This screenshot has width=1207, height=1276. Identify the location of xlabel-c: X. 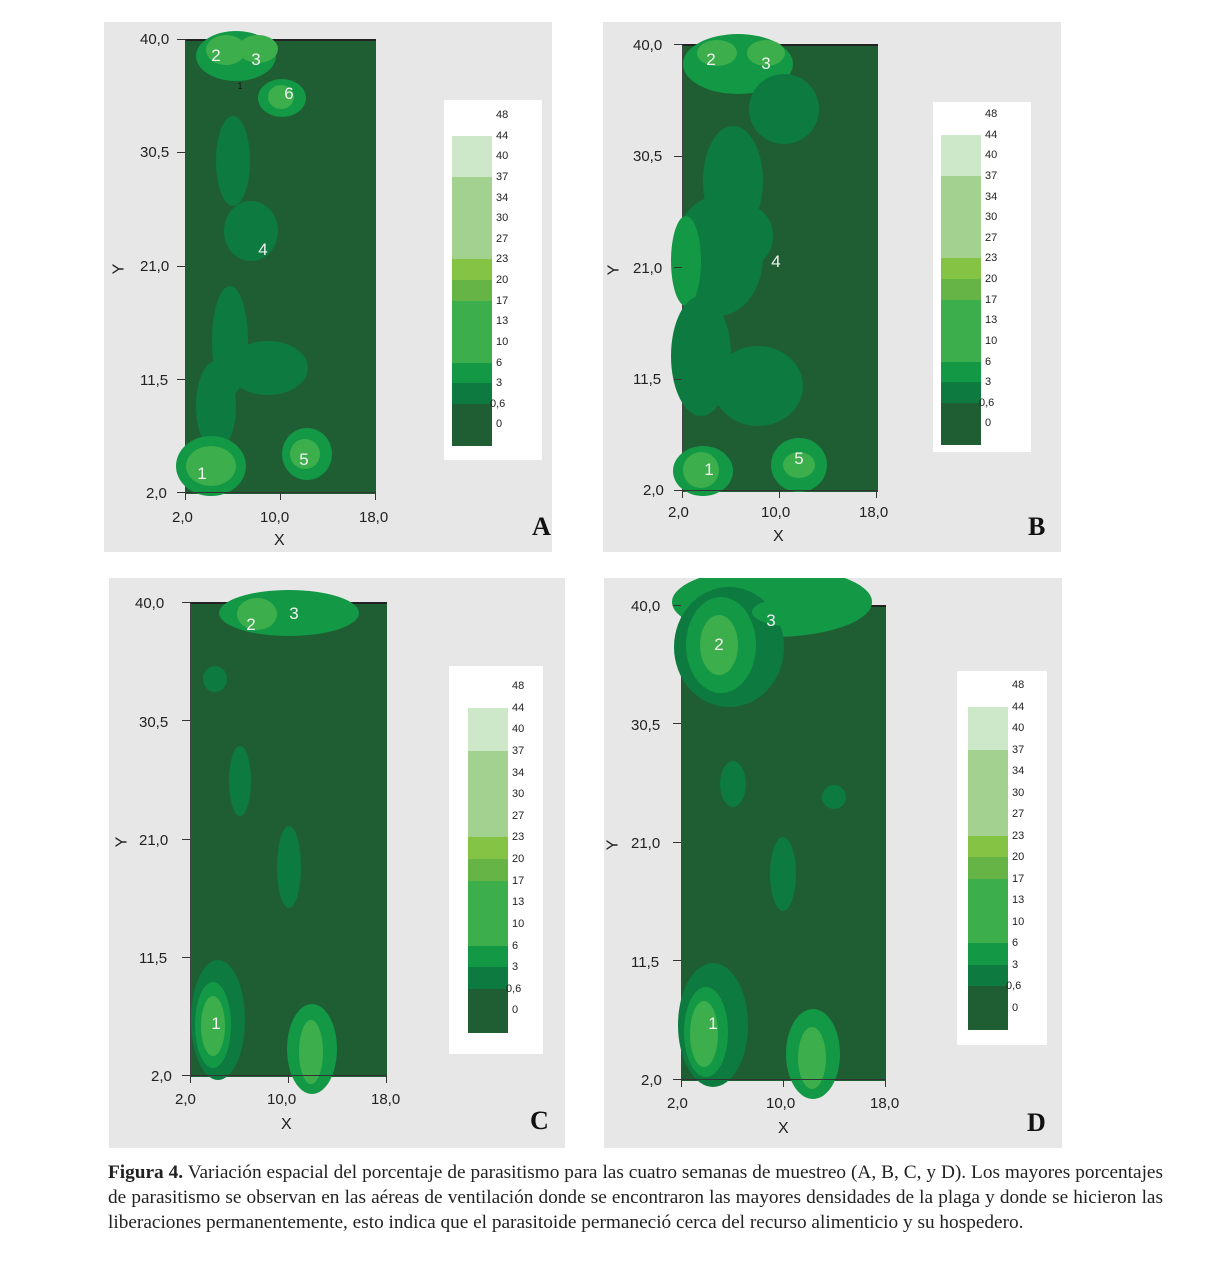
(286, 1124).